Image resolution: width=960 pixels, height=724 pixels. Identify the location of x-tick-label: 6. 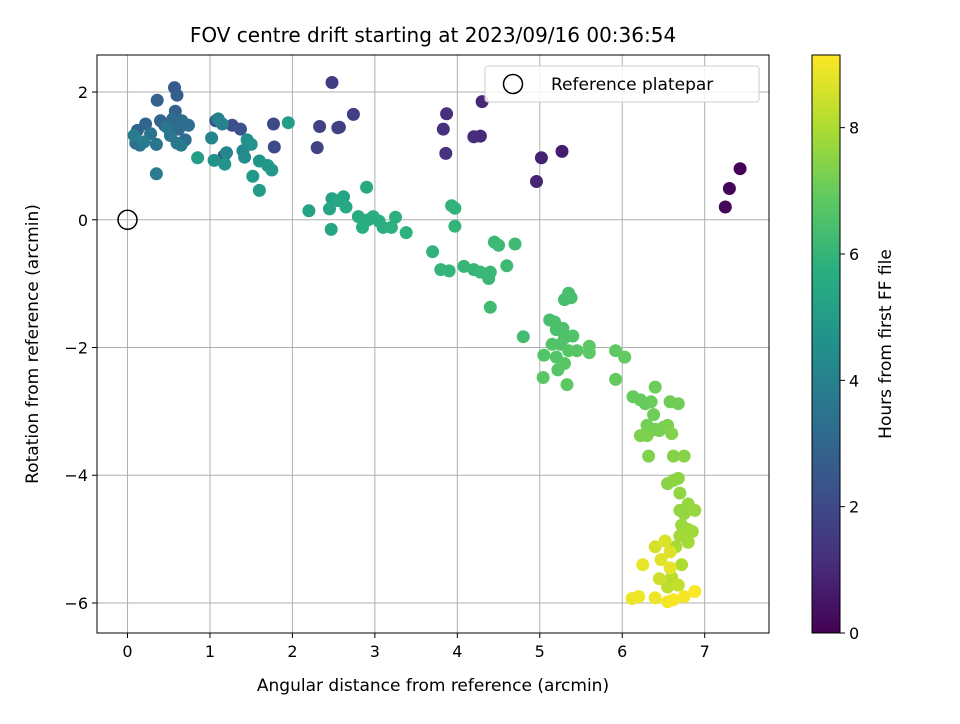
(622, 651).